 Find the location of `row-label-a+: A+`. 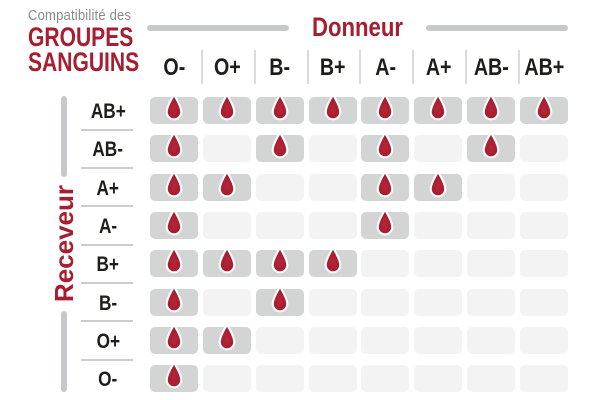

row-label-a+: A+ is located at coordinates (108, 188).